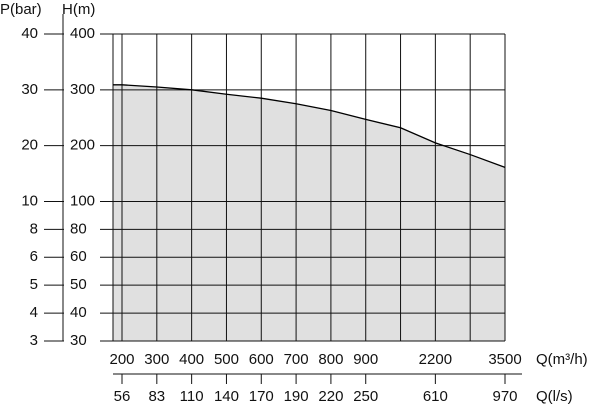  Describe the element at coordinates (122, 396) in the screenshot. I see `x2-tick-label: 56` at that location.